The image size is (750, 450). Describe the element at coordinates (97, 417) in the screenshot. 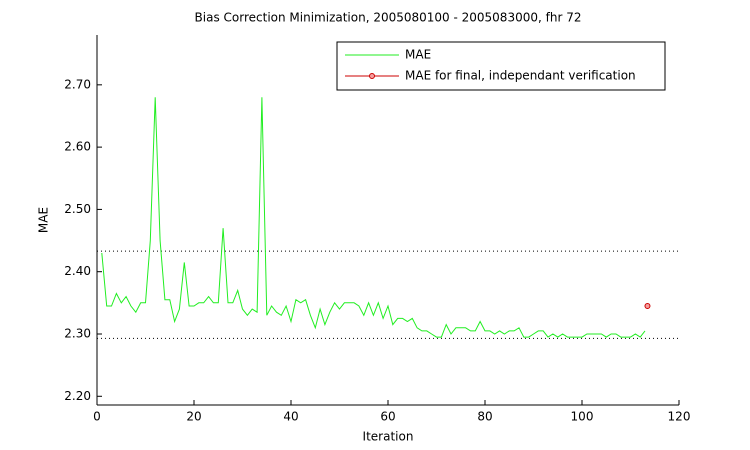

I see `x-tick-label: 0` at that location.